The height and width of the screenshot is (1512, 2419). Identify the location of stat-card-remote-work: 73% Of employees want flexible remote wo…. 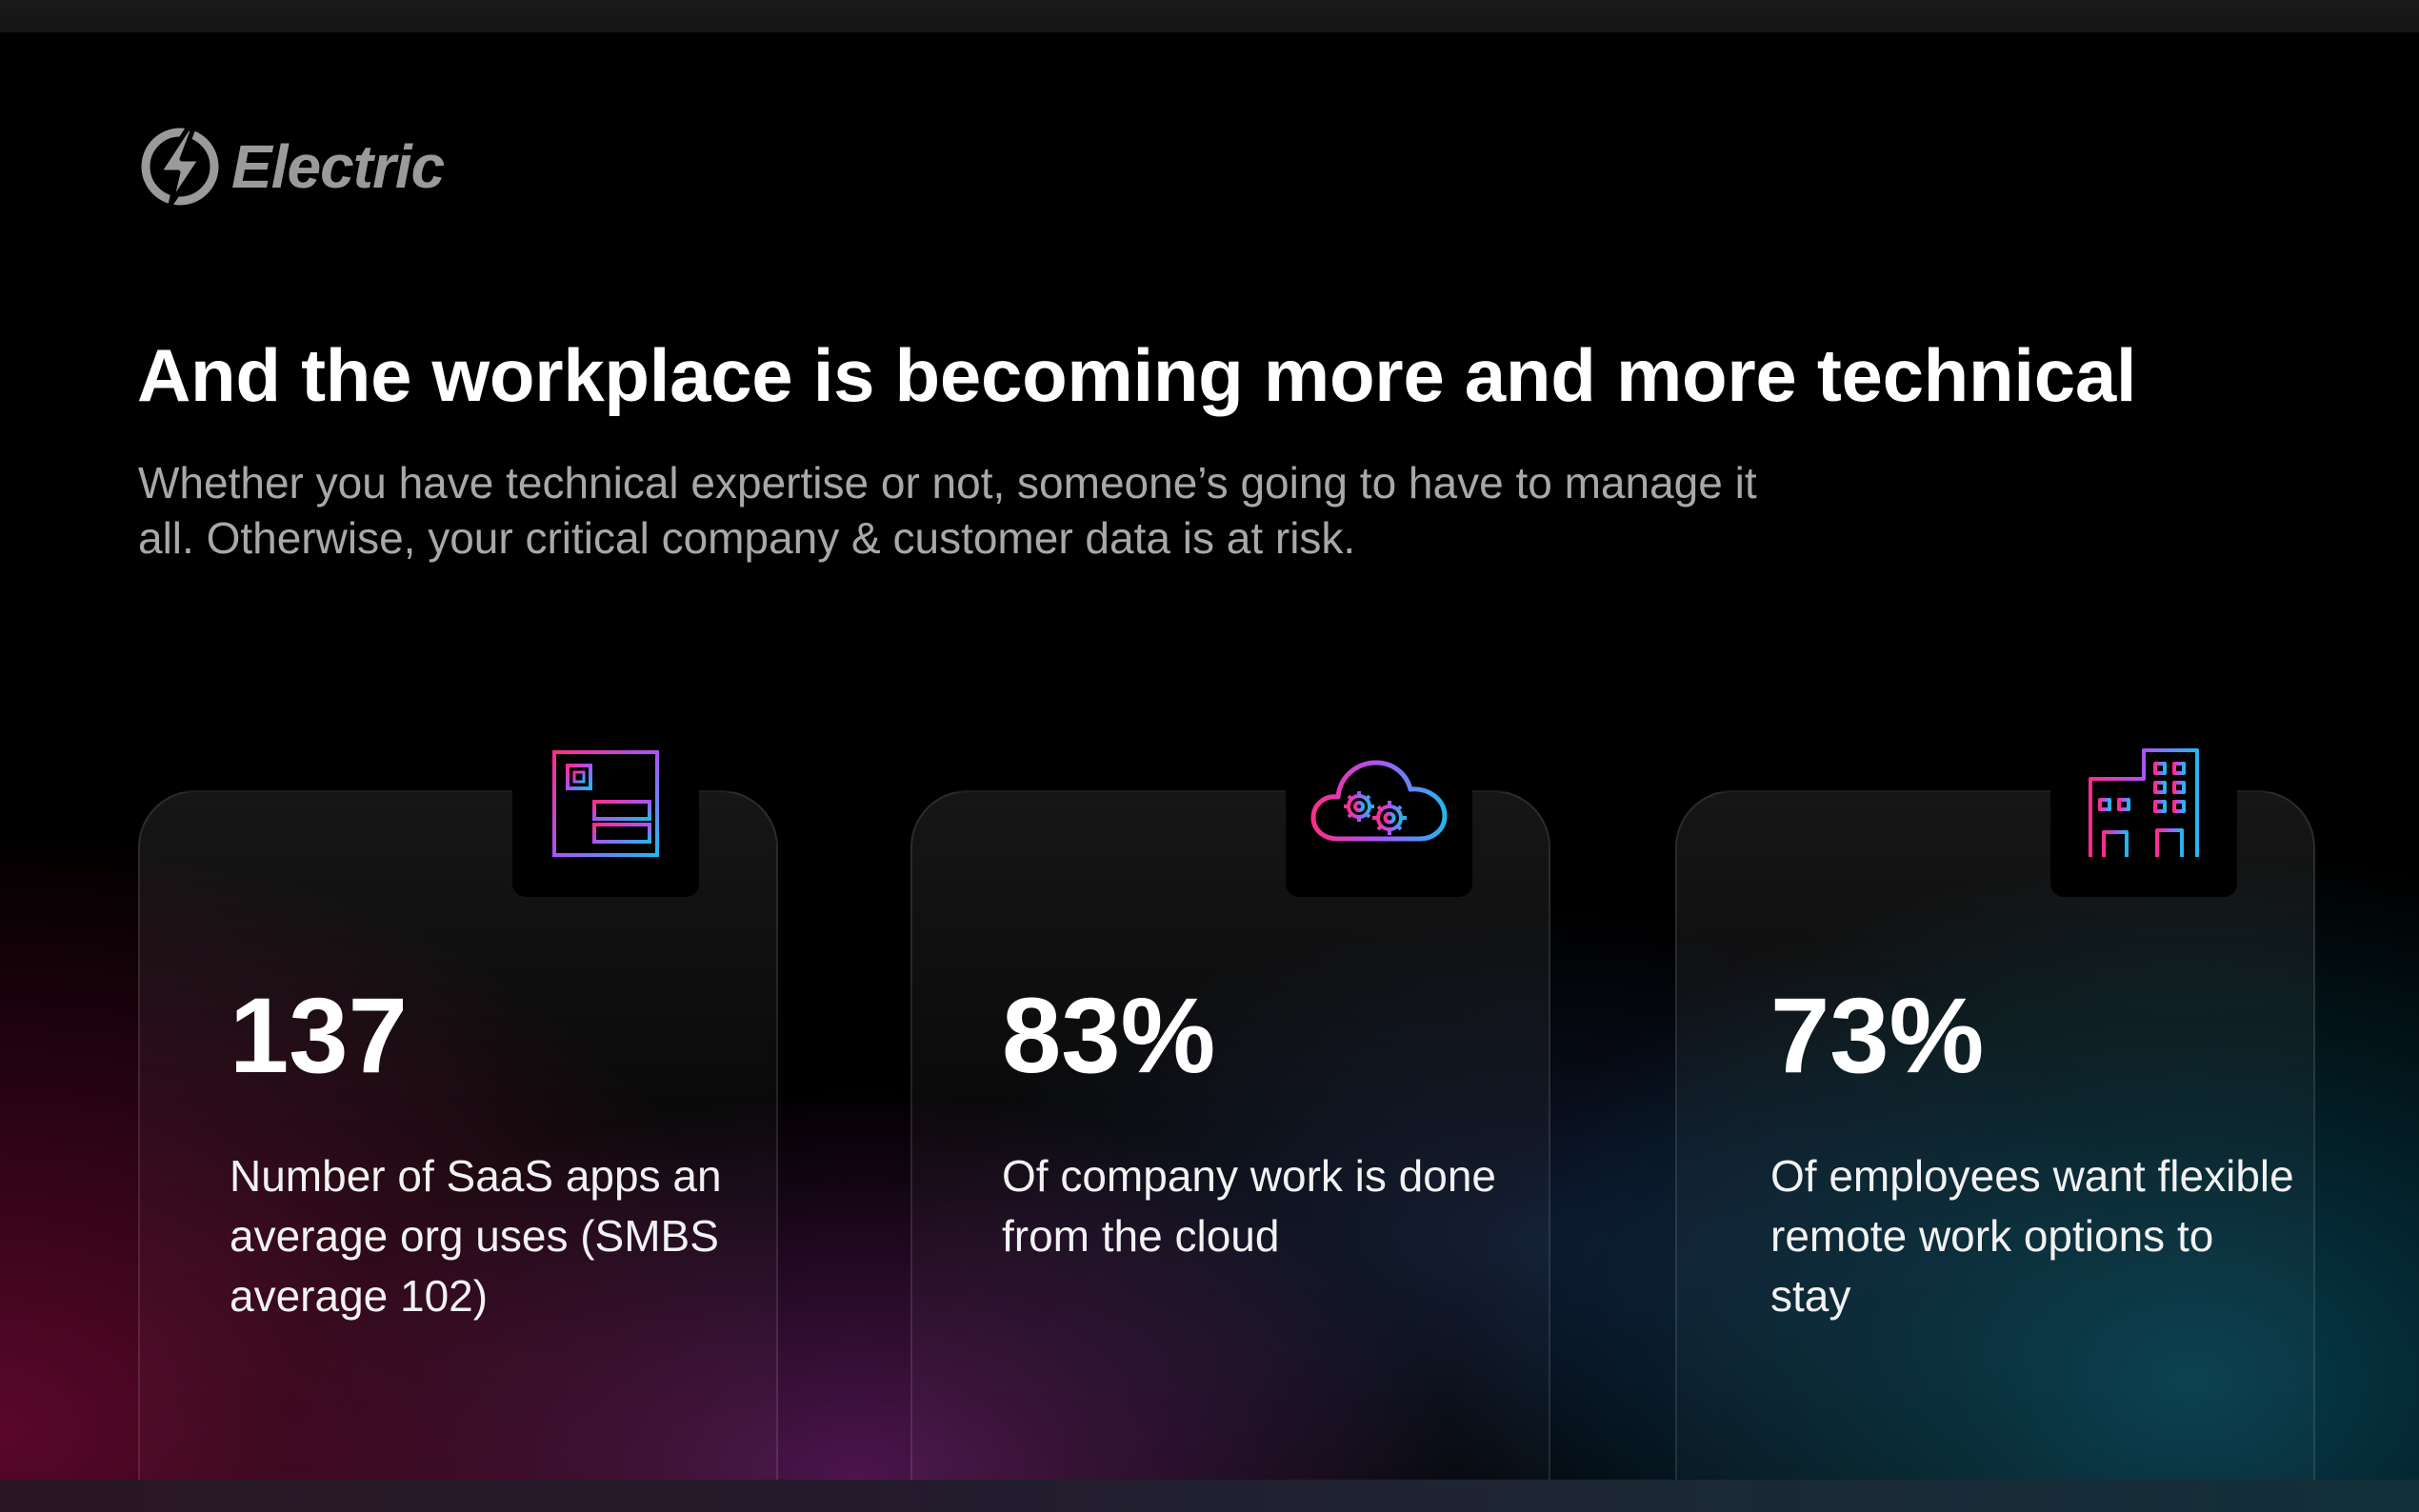
(1995, 1151).